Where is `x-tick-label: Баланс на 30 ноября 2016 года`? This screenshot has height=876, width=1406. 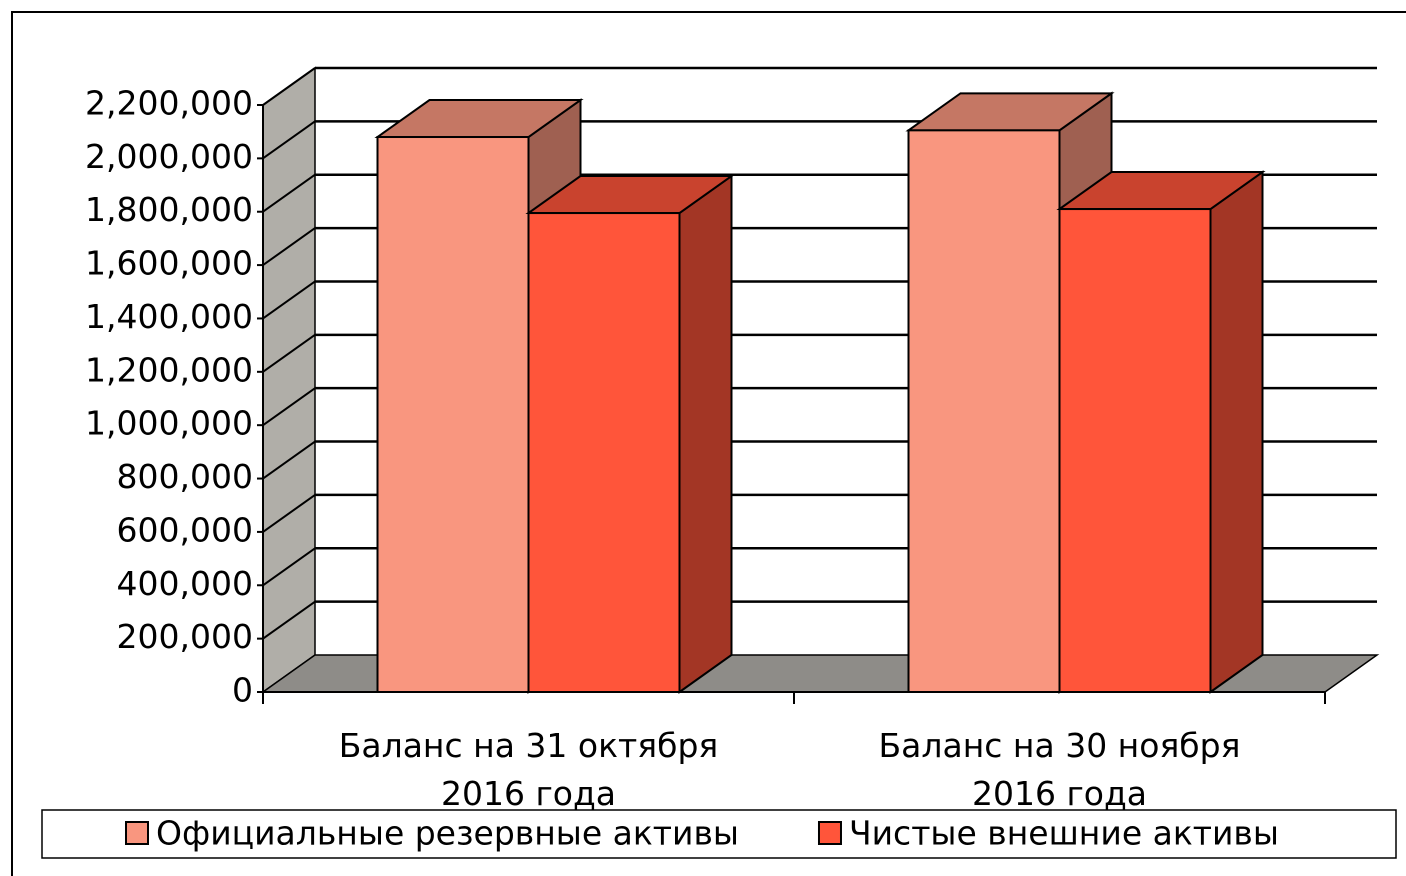 x-tick-label: Баланс на 30 ноября 2016 года is located at coordinates (1059, 769).